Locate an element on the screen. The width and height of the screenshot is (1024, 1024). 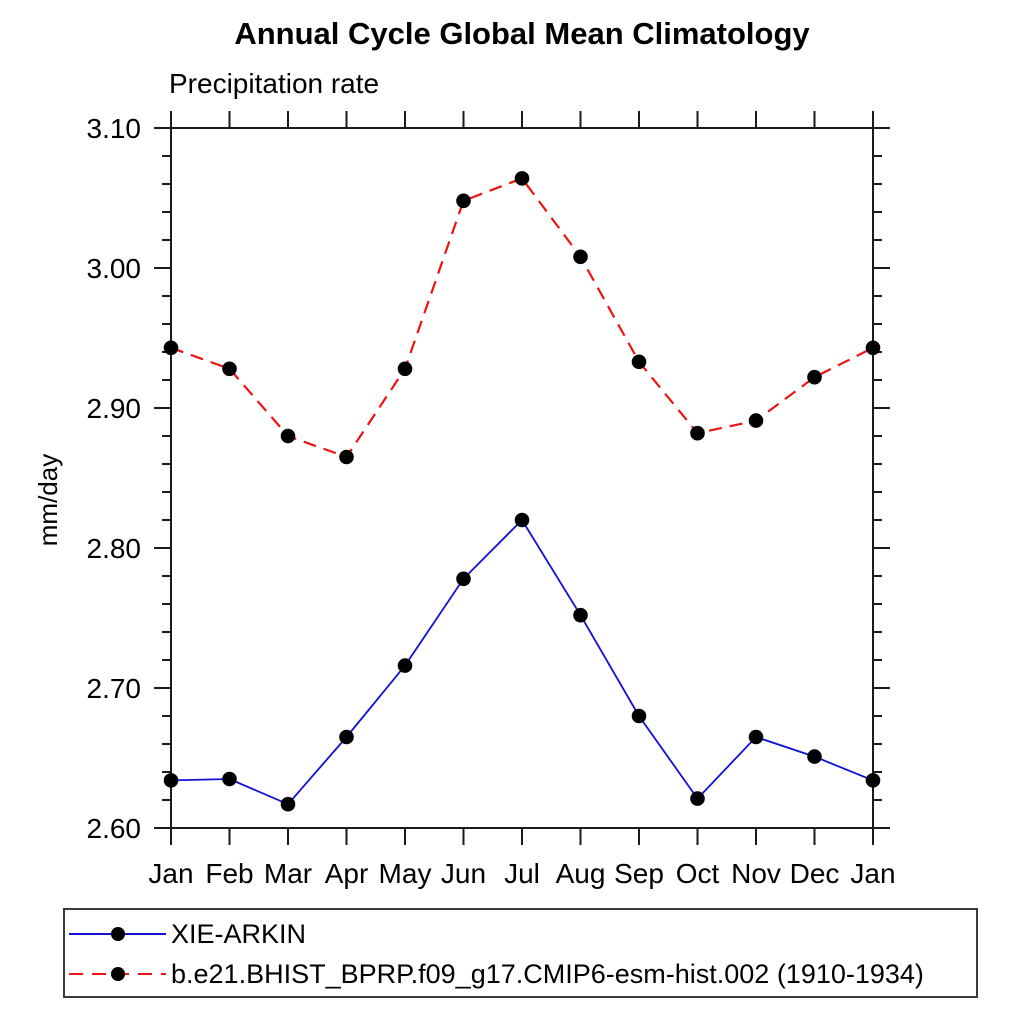
legend-item-xie-arkin: XIE-ARKIN is located at coordinates (187, 934).